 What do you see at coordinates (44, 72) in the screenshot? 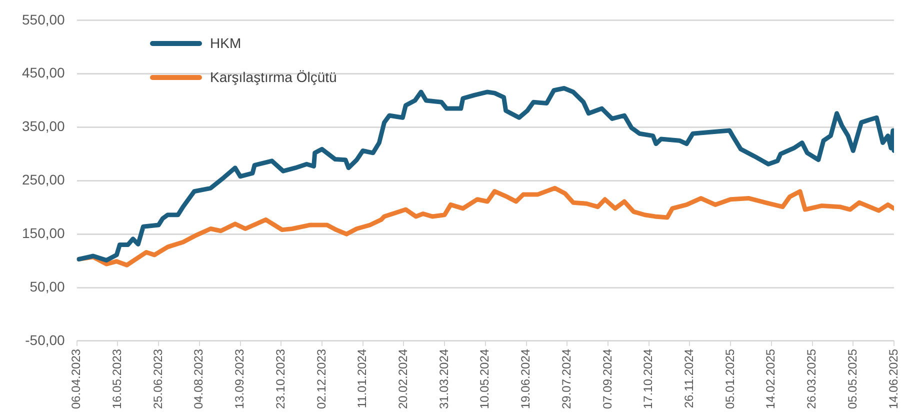
I see `y-tick-label: 450,00` at bounding box center [44, 72].